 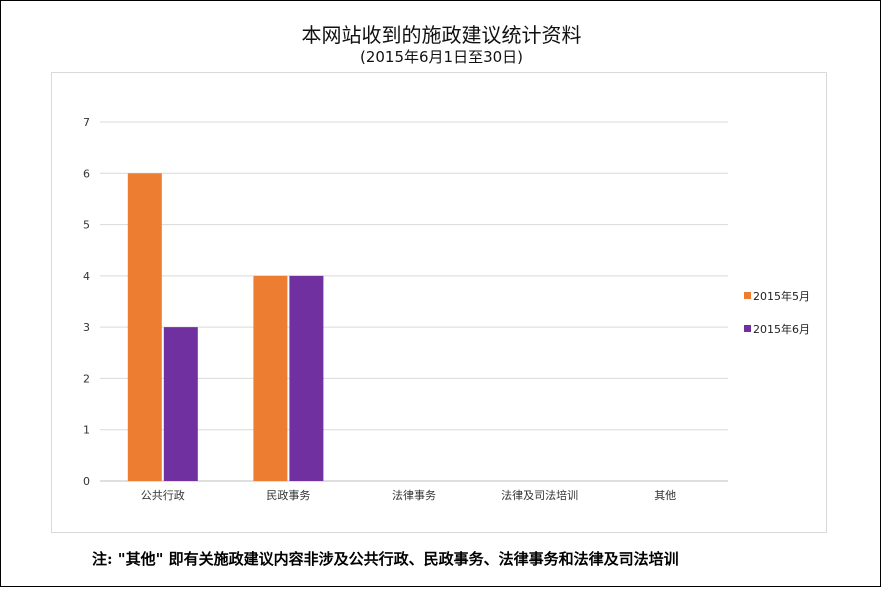 I want to click on y-tick-label: 0, so click(x=86, y=481).